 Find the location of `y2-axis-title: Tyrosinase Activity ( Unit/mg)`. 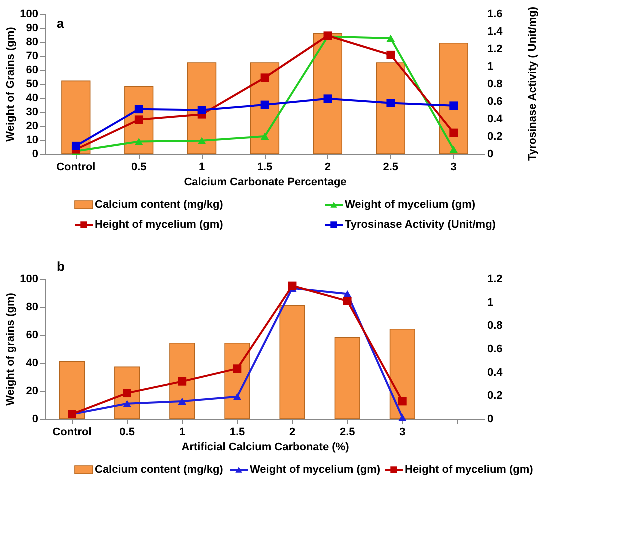

y2-axis-title: Tyrosinase Activity ( Unit/mg) is located at coordinates (533, 84).